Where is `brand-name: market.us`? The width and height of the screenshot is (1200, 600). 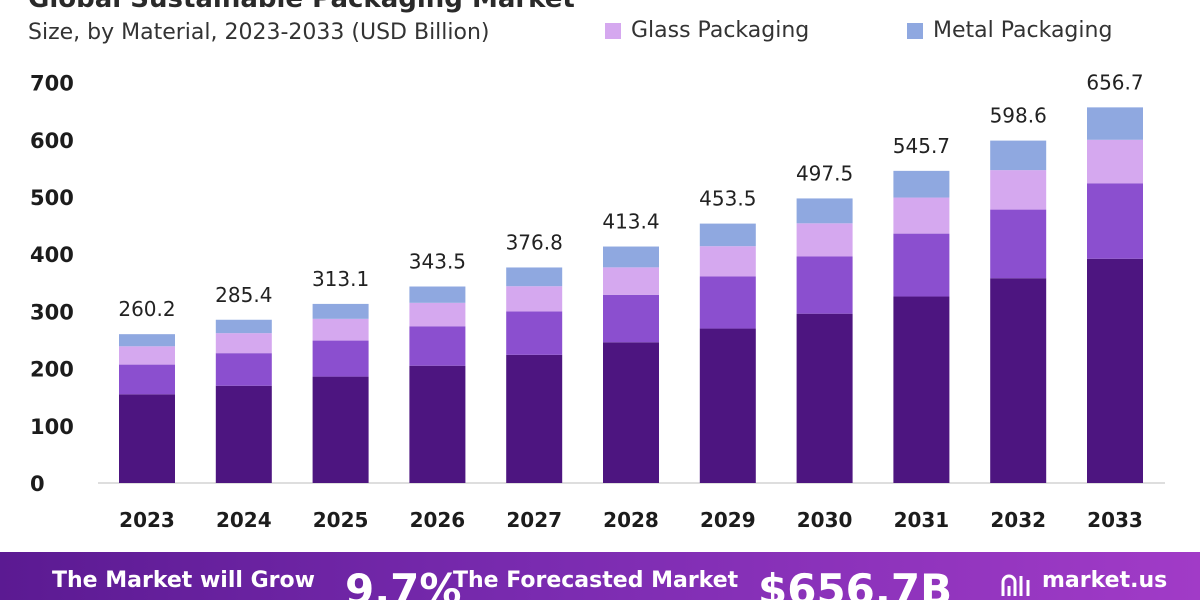
brand-name: market.us is located at coordinates (1105, 580).